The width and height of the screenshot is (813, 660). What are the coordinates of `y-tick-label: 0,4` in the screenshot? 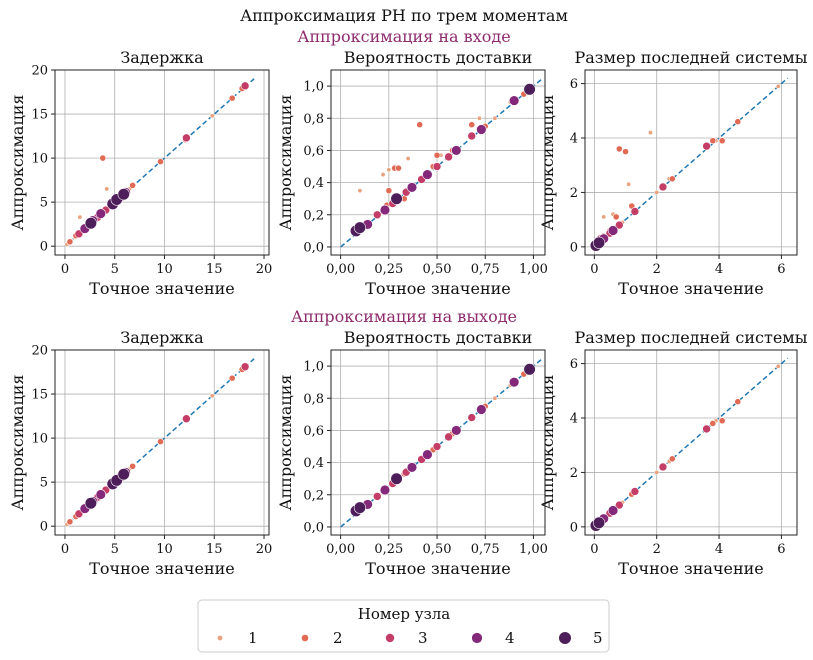 It's located at (313, 463).